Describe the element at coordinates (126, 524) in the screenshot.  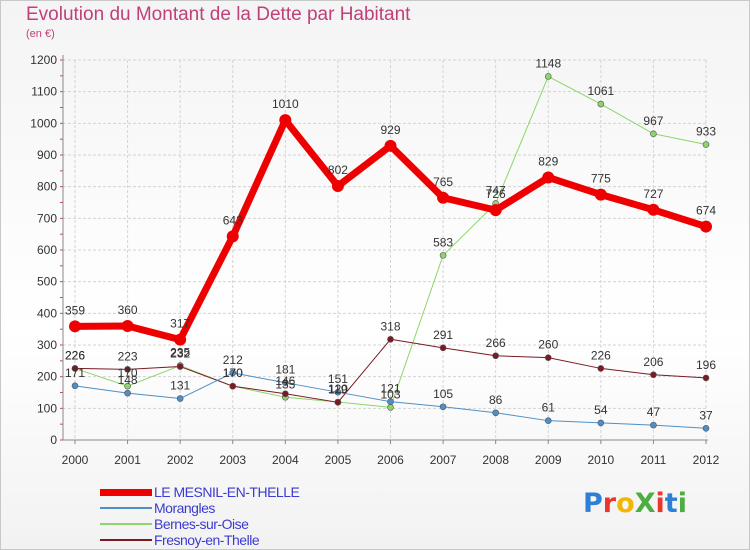
I see `legend-swatch-bernes` at that location.